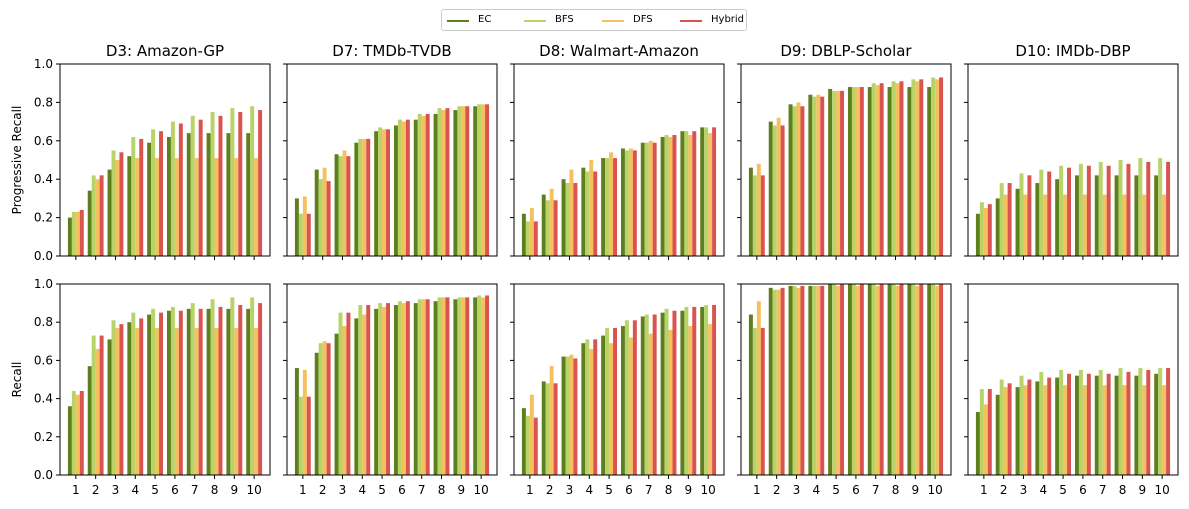 The image size is (1189, 509). I want to click on legend-label-bfs: BFS, so click(564, 19).